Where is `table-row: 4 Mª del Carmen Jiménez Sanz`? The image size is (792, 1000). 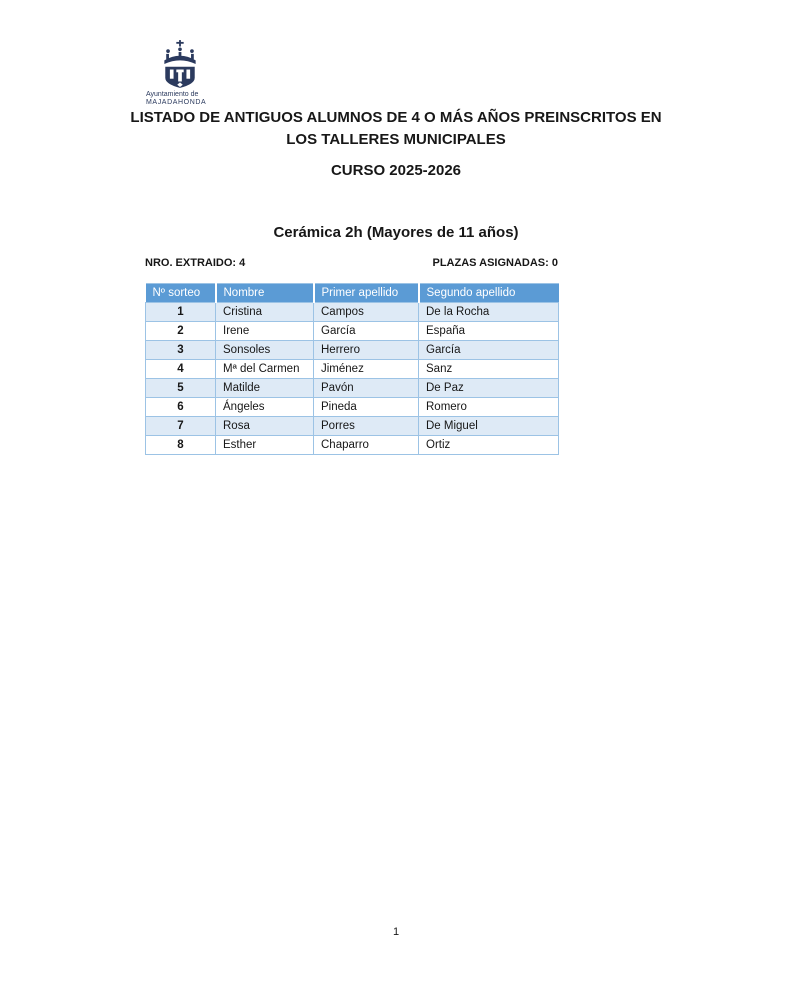 table-row: 4 Mª del Carmen Jiménez Sanz is located at coordinates (352, 369).